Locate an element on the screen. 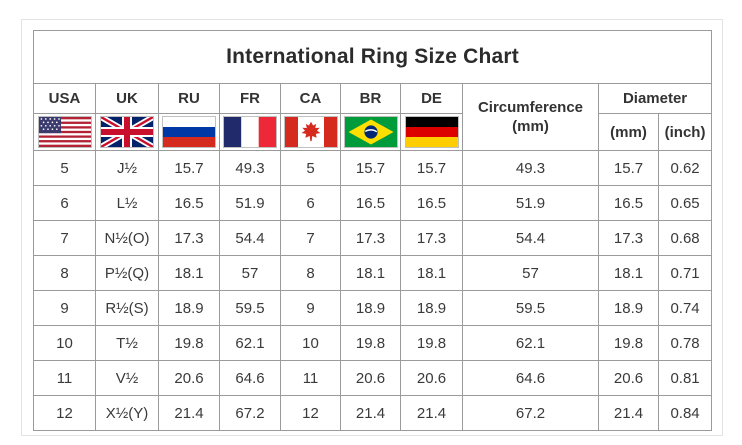  diameter-mm-value-cell: 18.1 is located at coordinates (628, 273).